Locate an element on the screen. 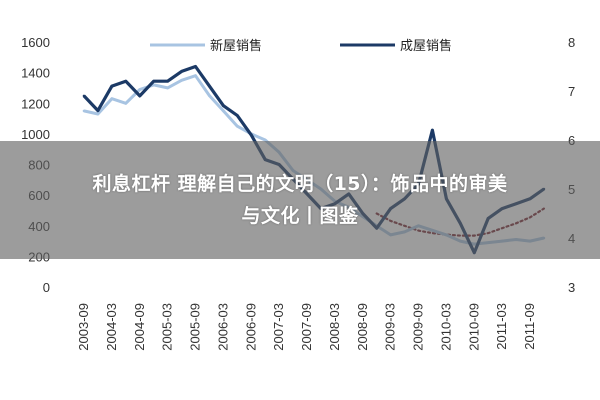 The height and width of the screenshot is (400, 600). x-tick-label: 2004-09 is located at coordinates (139, 327).